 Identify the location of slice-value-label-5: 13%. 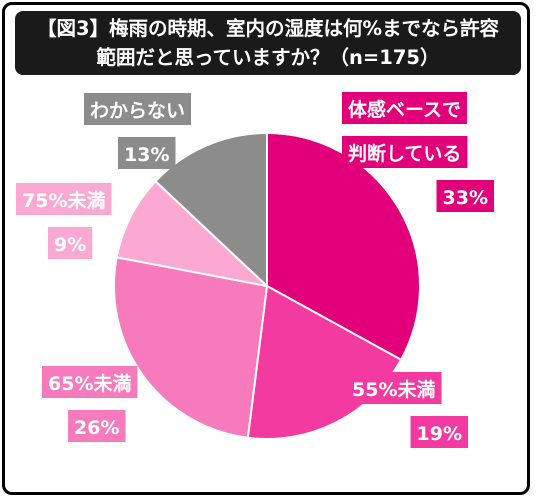
(146, 155).